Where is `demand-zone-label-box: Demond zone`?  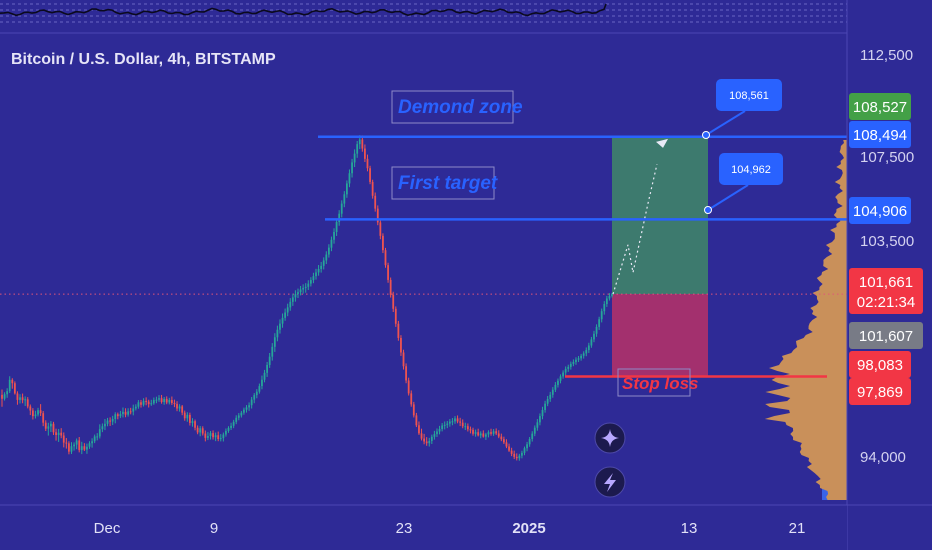 demand-zone-label-box: Demond zone is located at coordinates (457, 107).